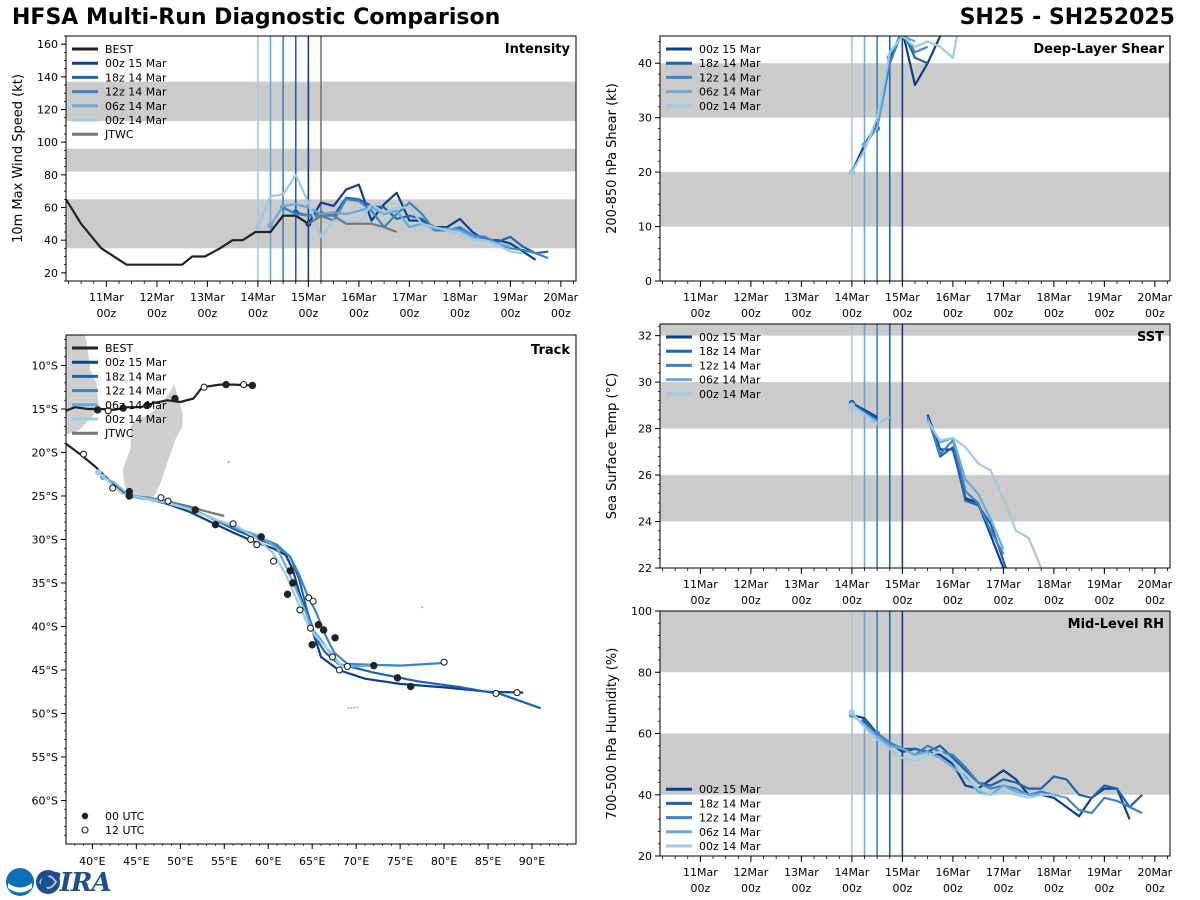 The width and height of the screenshot is (1200, 900). What do you see at coordinates (47, 77) in the screenshot?
I see `intensity-y-tick-label: 140` at bounding box center [47, 77].